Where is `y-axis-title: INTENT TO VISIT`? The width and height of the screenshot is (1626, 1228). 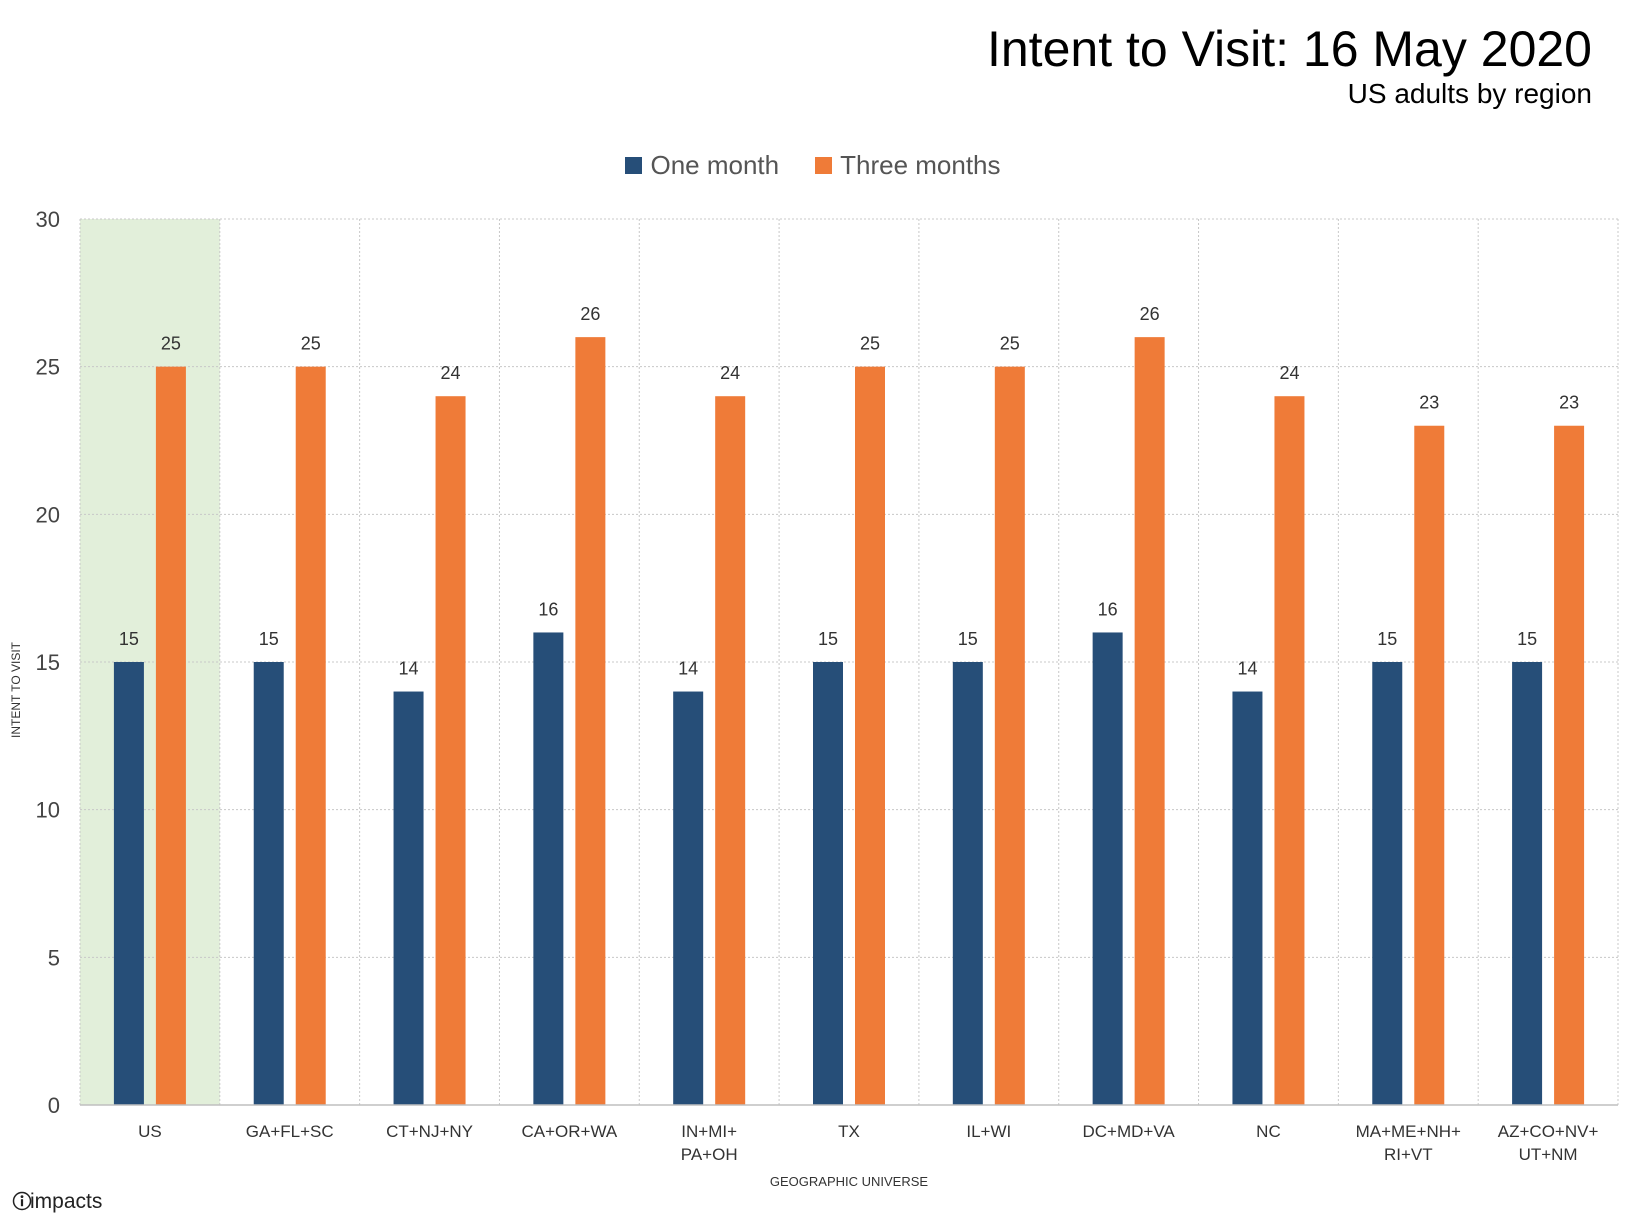
y-axis-title: INTENT TO VISIT is located at coordinates (16, 689).